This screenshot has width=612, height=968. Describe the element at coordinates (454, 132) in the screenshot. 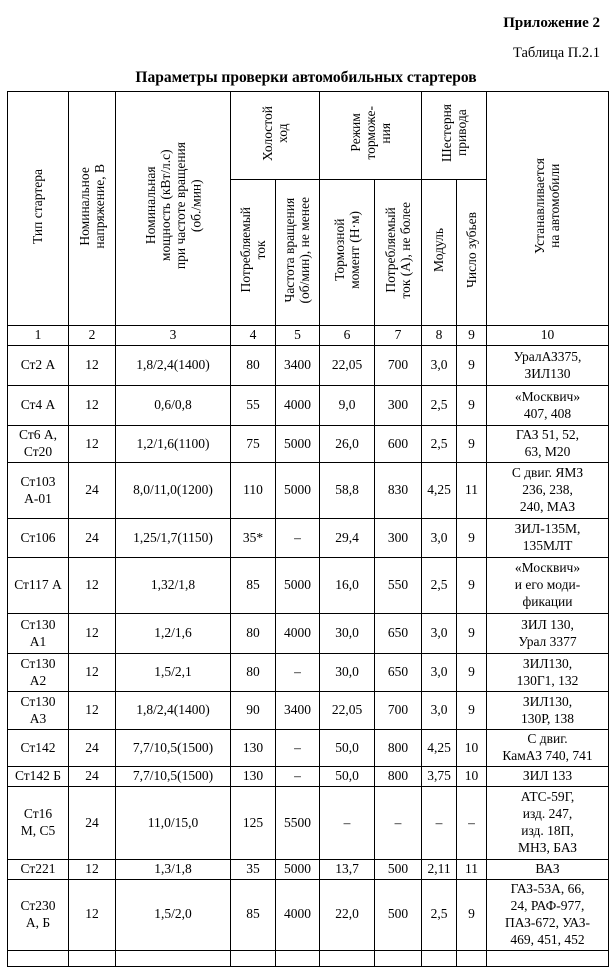

I see `header-group-gear-label: Шестерня привода` at that location.